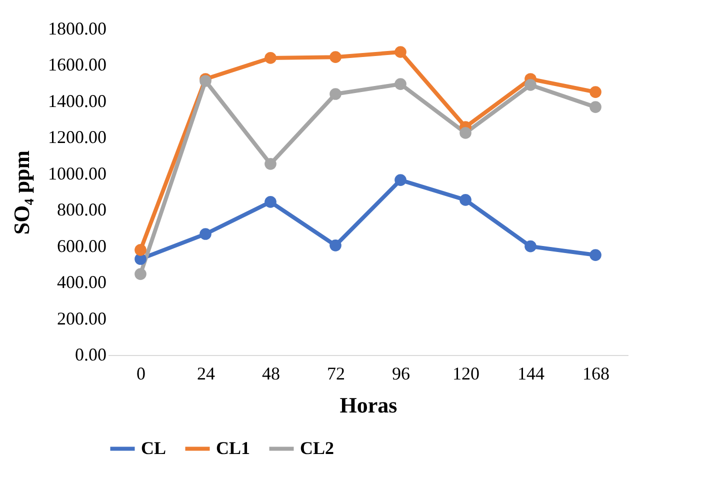 Image resolution: width=701 pixels, height=497 pixels. Describe the element at coordinates (81, 246) in the screenshot. I see `y-tick-label: 600.00` at that location.